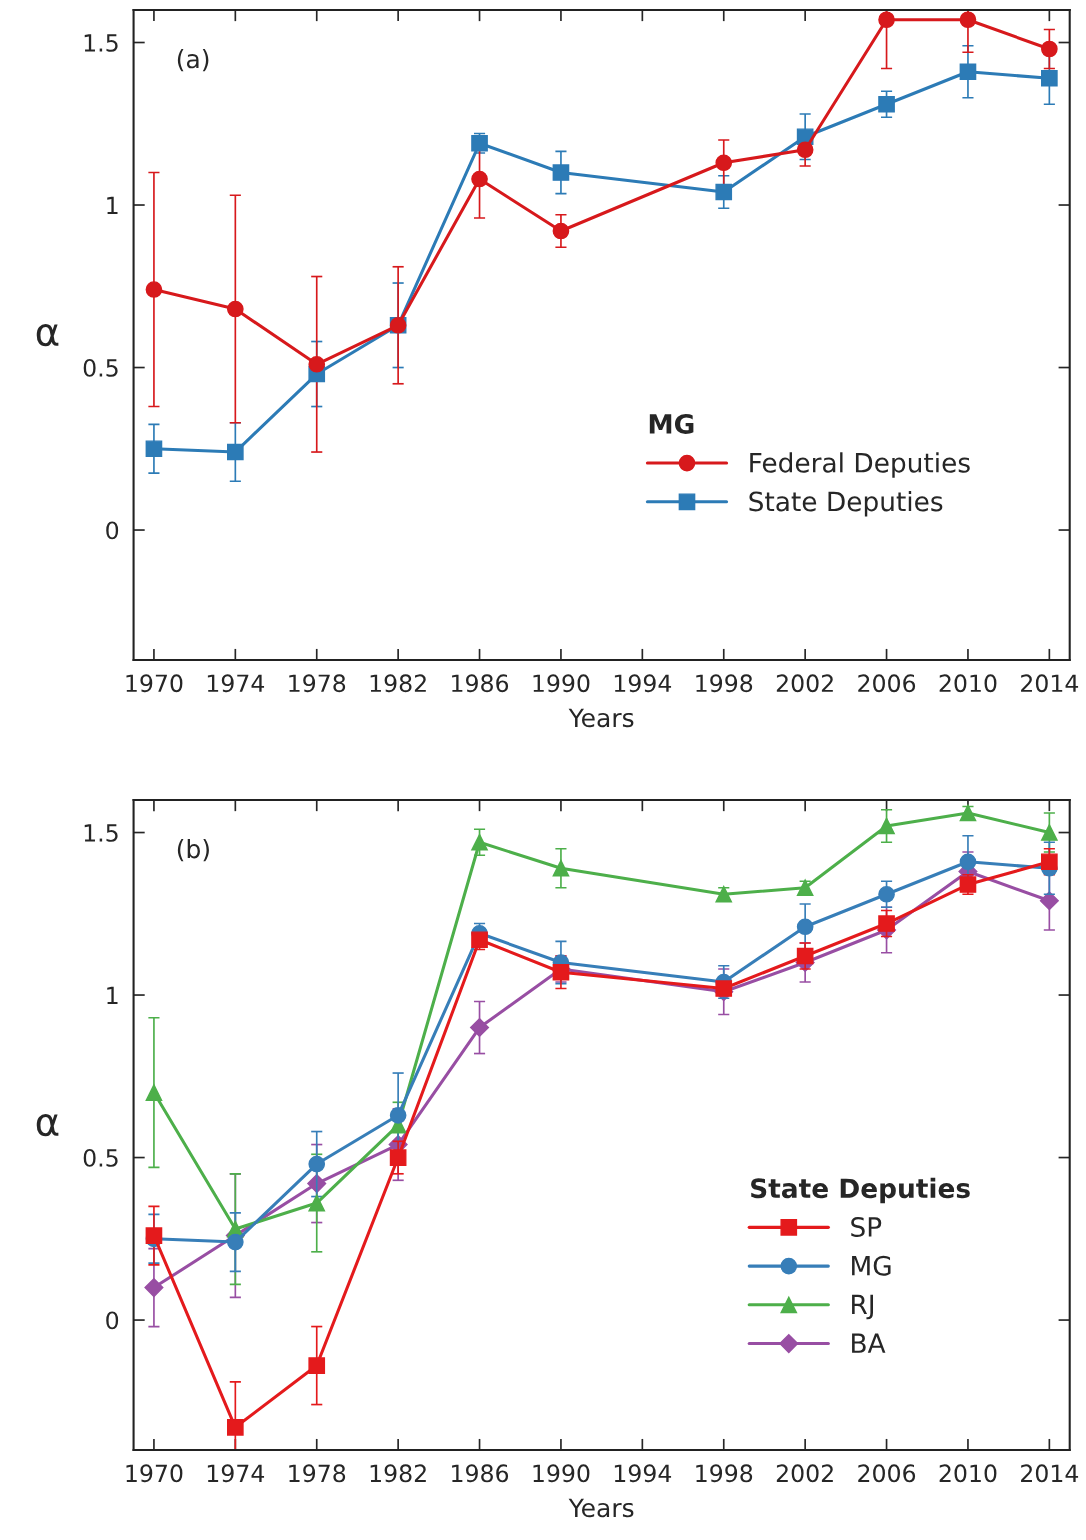  I want to click on legend-label: BA, so click(869, 1343).